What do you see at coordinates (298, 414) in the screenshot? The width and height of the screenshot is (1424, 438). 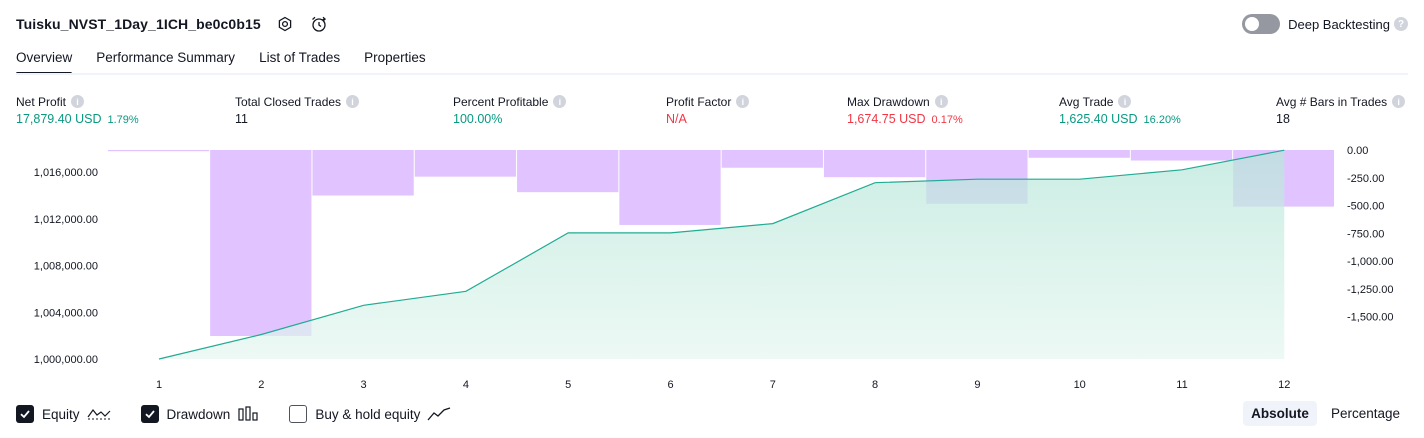 I see `buy-hold-checkbox` at bounding box center [298, 414].